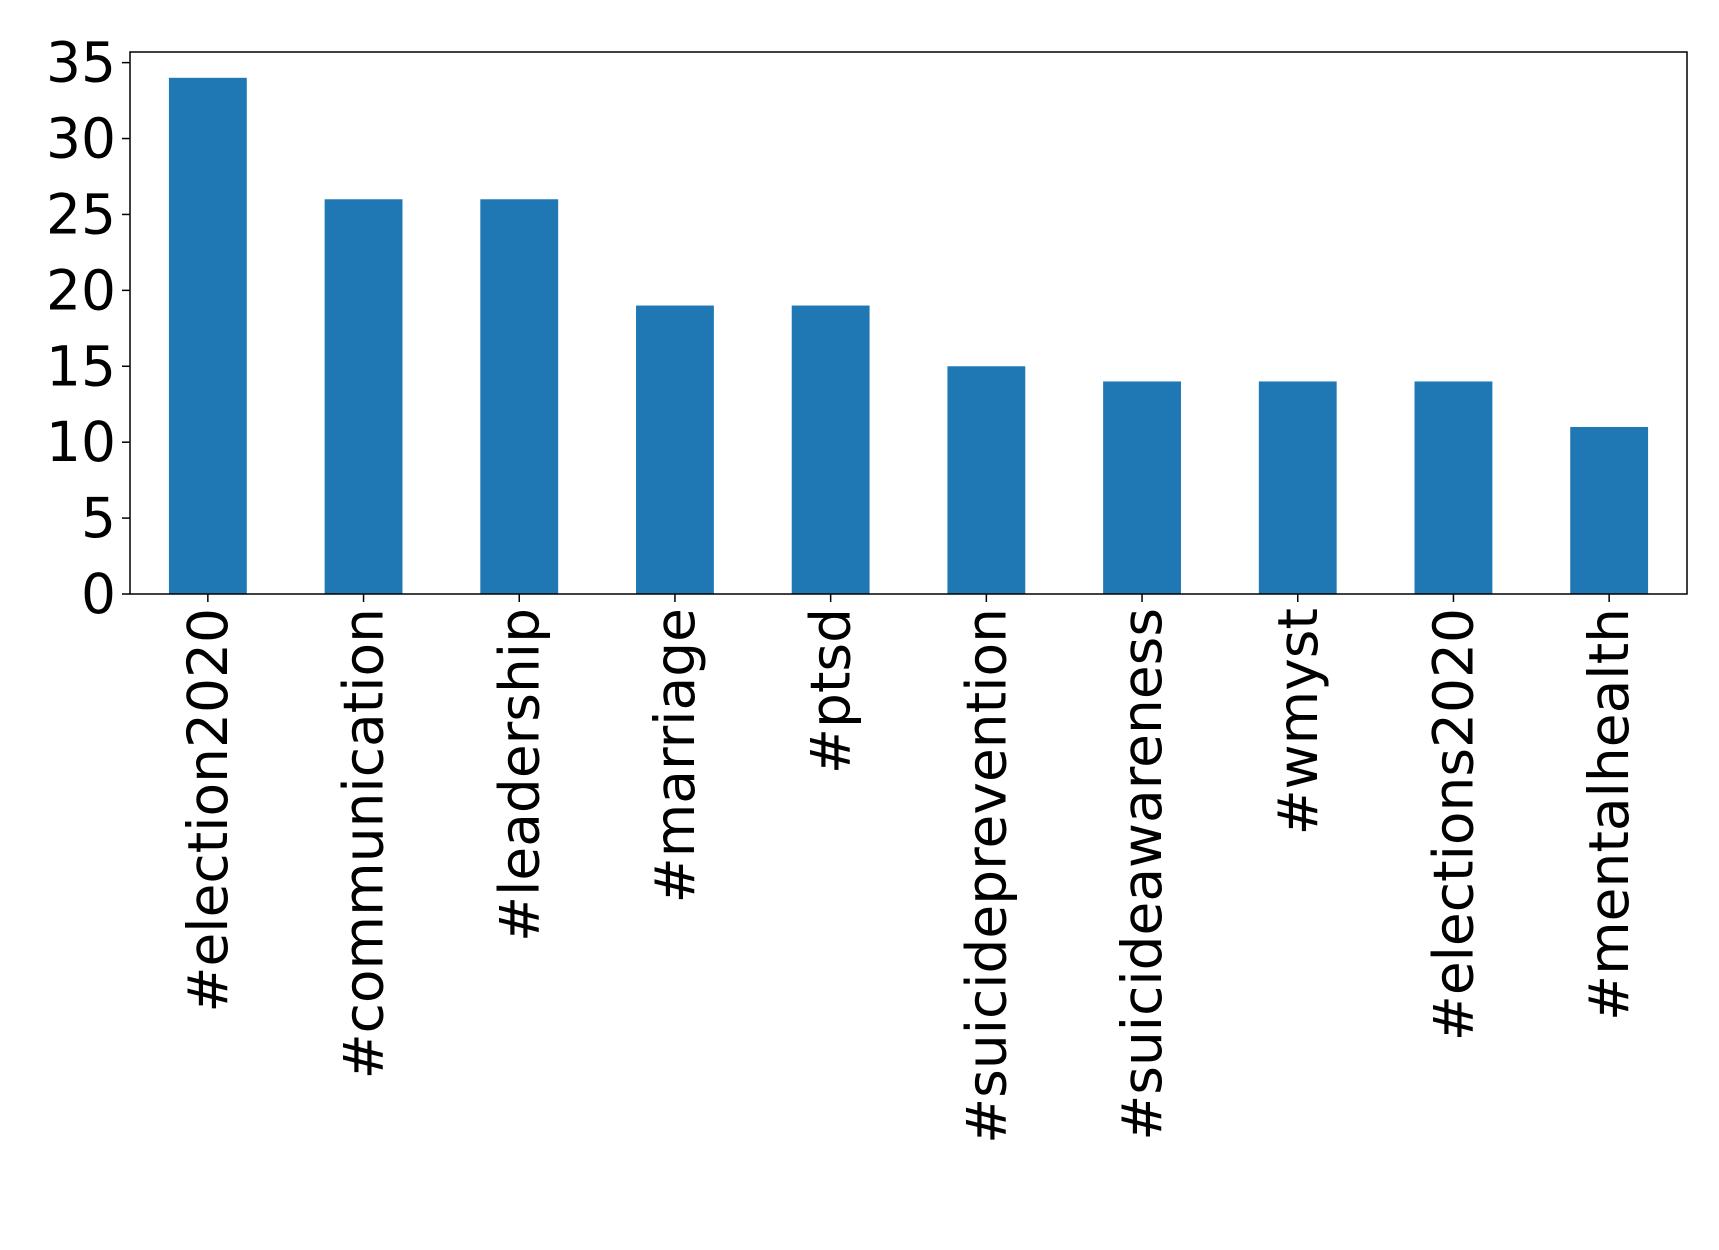 The image size is (1719, 1250). What do you see at coordinates (81, 139) in the screenshot?
I see `y-tick-label: 30` at bounding box center [81, 139].